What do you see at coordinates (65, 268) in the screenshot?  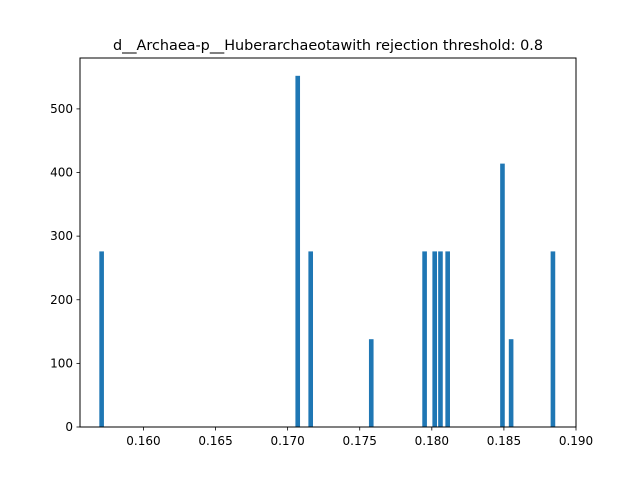 I see `y-axis-ticks: 0 100 200 300 400 500` at bounding box center [65, 268].